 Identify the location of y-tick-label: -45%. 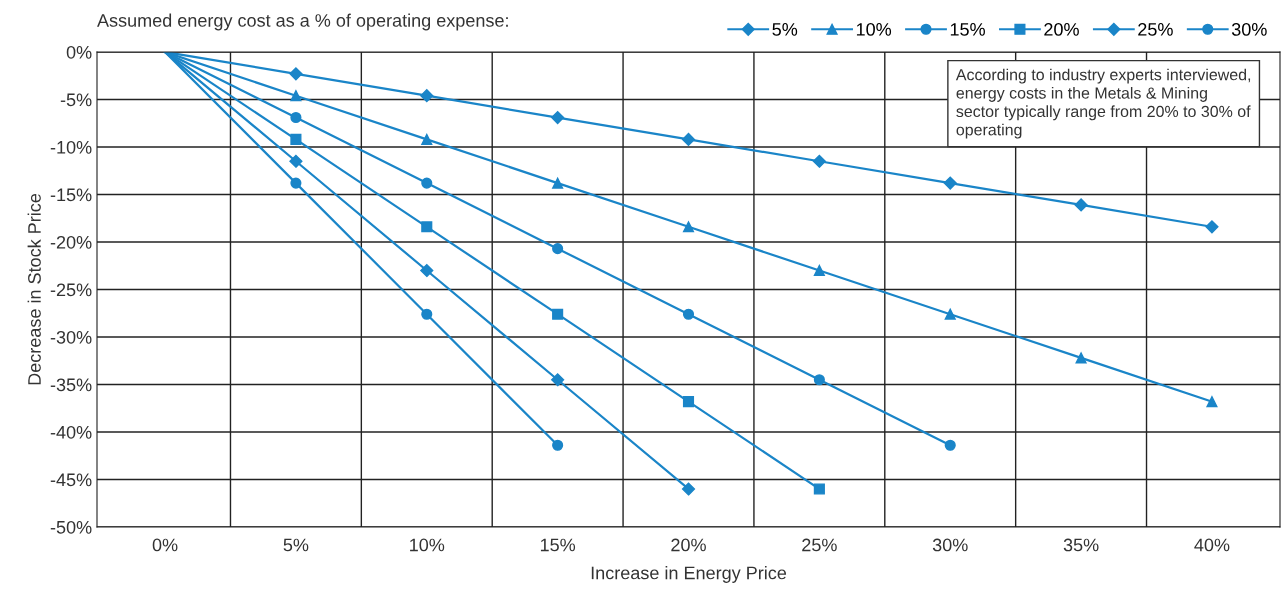
(71, 480).